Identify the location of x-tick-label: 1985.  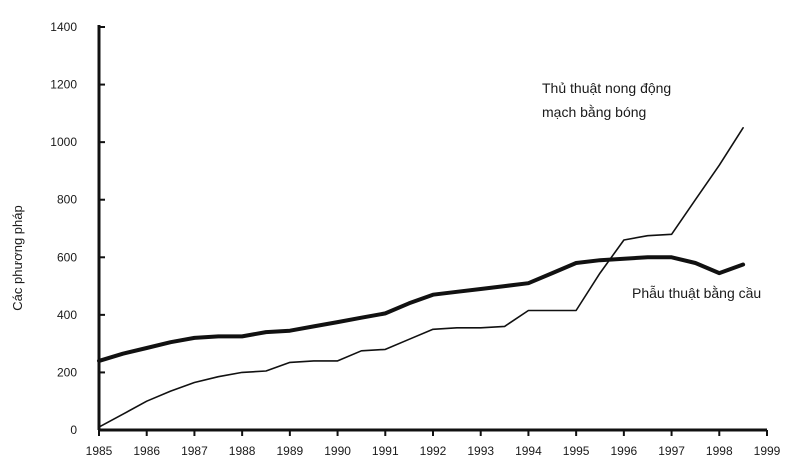
(99, 451).